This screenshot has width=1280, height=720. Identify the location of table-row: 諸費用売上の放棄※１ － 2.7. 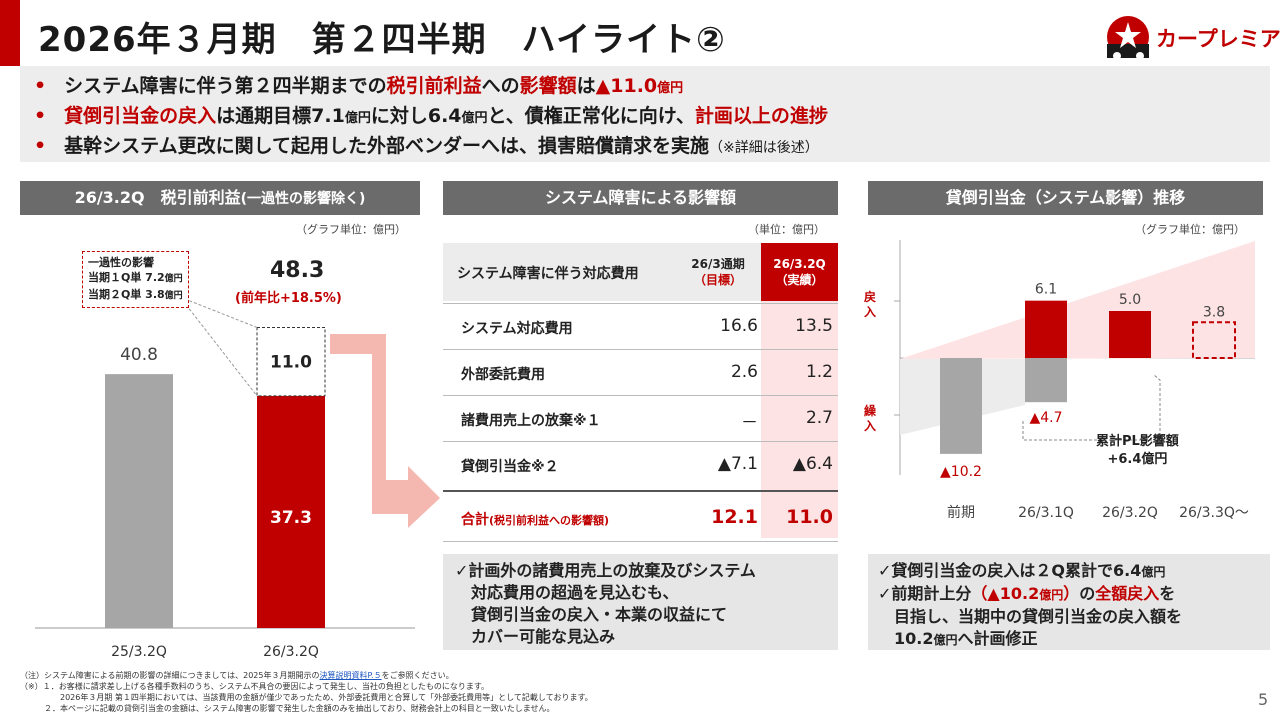
(640, 418).